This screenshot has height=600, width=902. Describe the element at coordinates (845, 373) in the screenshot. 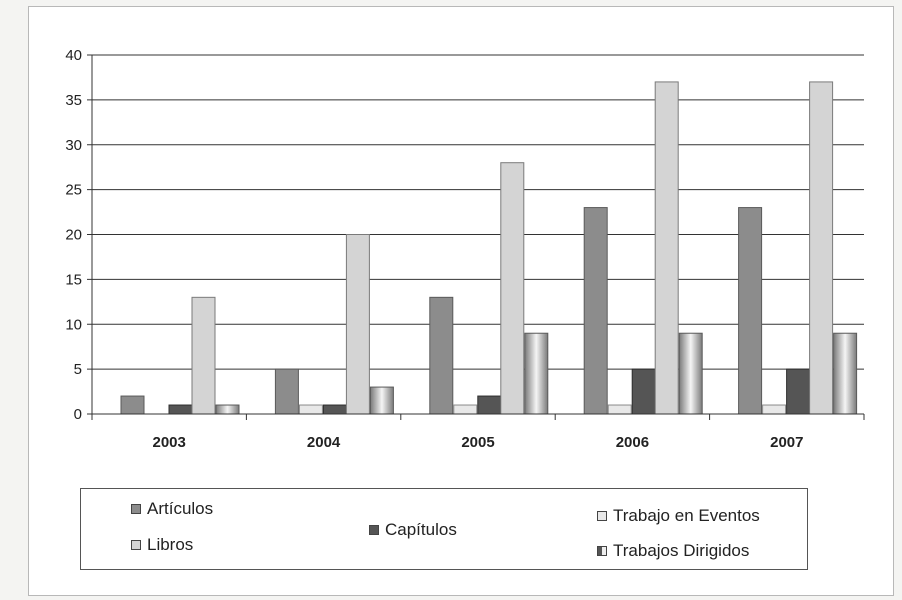

I see `bar-trabajos-dirigidos-2007` at that location.